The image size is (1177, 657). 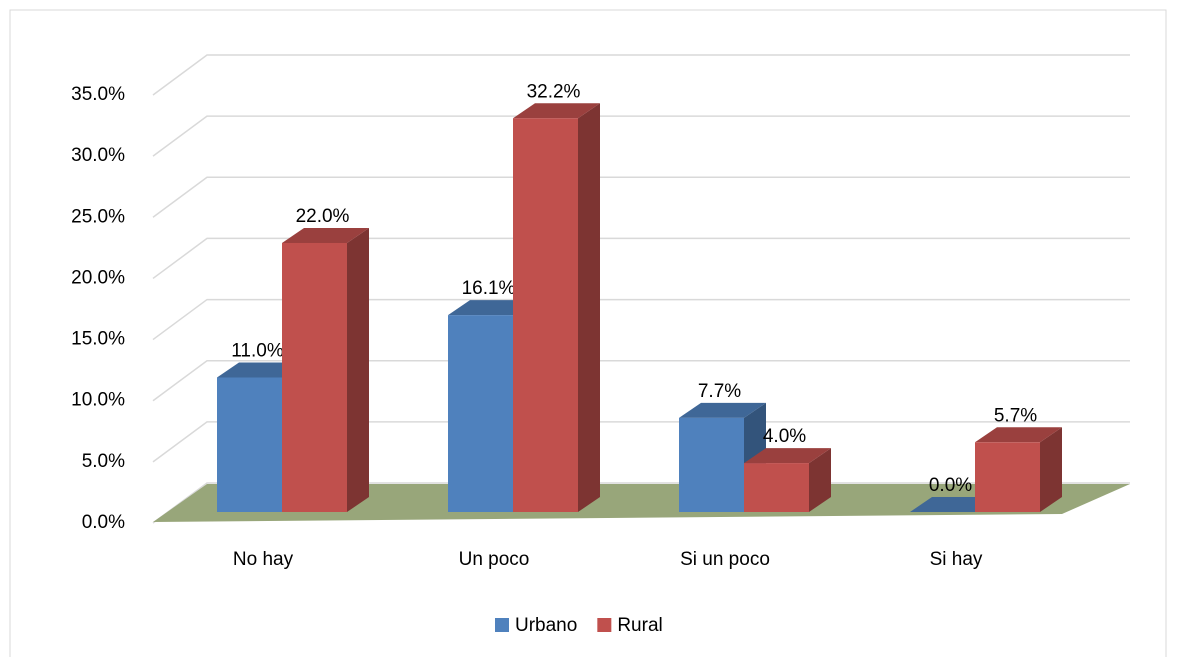 I want to click on y-tick-label: 0.0%, so click(x=103, y=522).